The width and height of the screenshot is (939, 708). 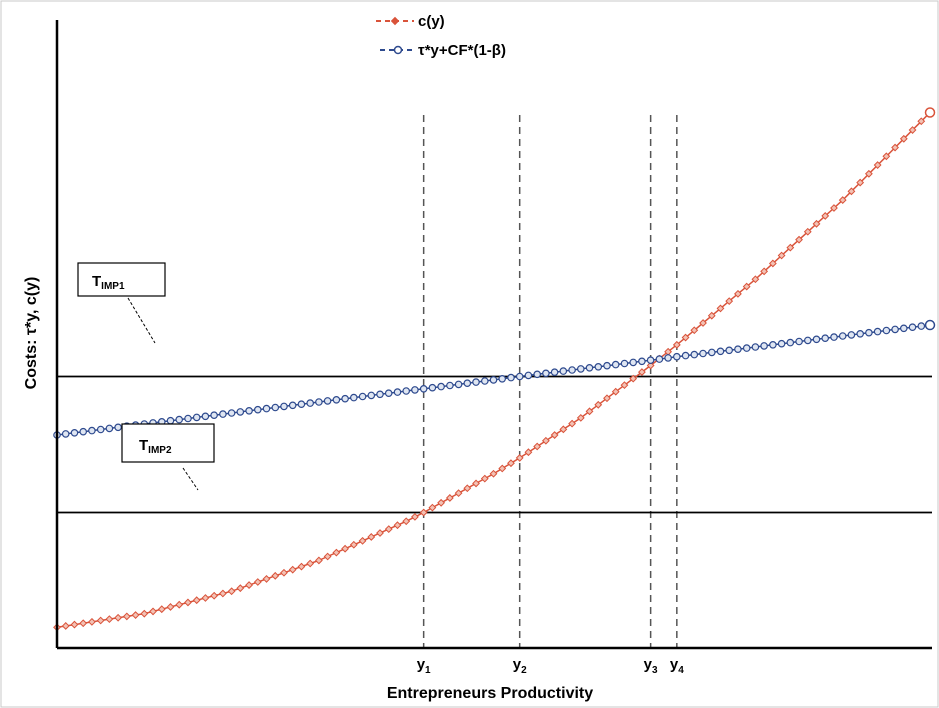 What do you see at coordinates (113, 286) in the screenshot?
I see `threshold-label-sub-1: IMP1` at bounding box center [113, 286].